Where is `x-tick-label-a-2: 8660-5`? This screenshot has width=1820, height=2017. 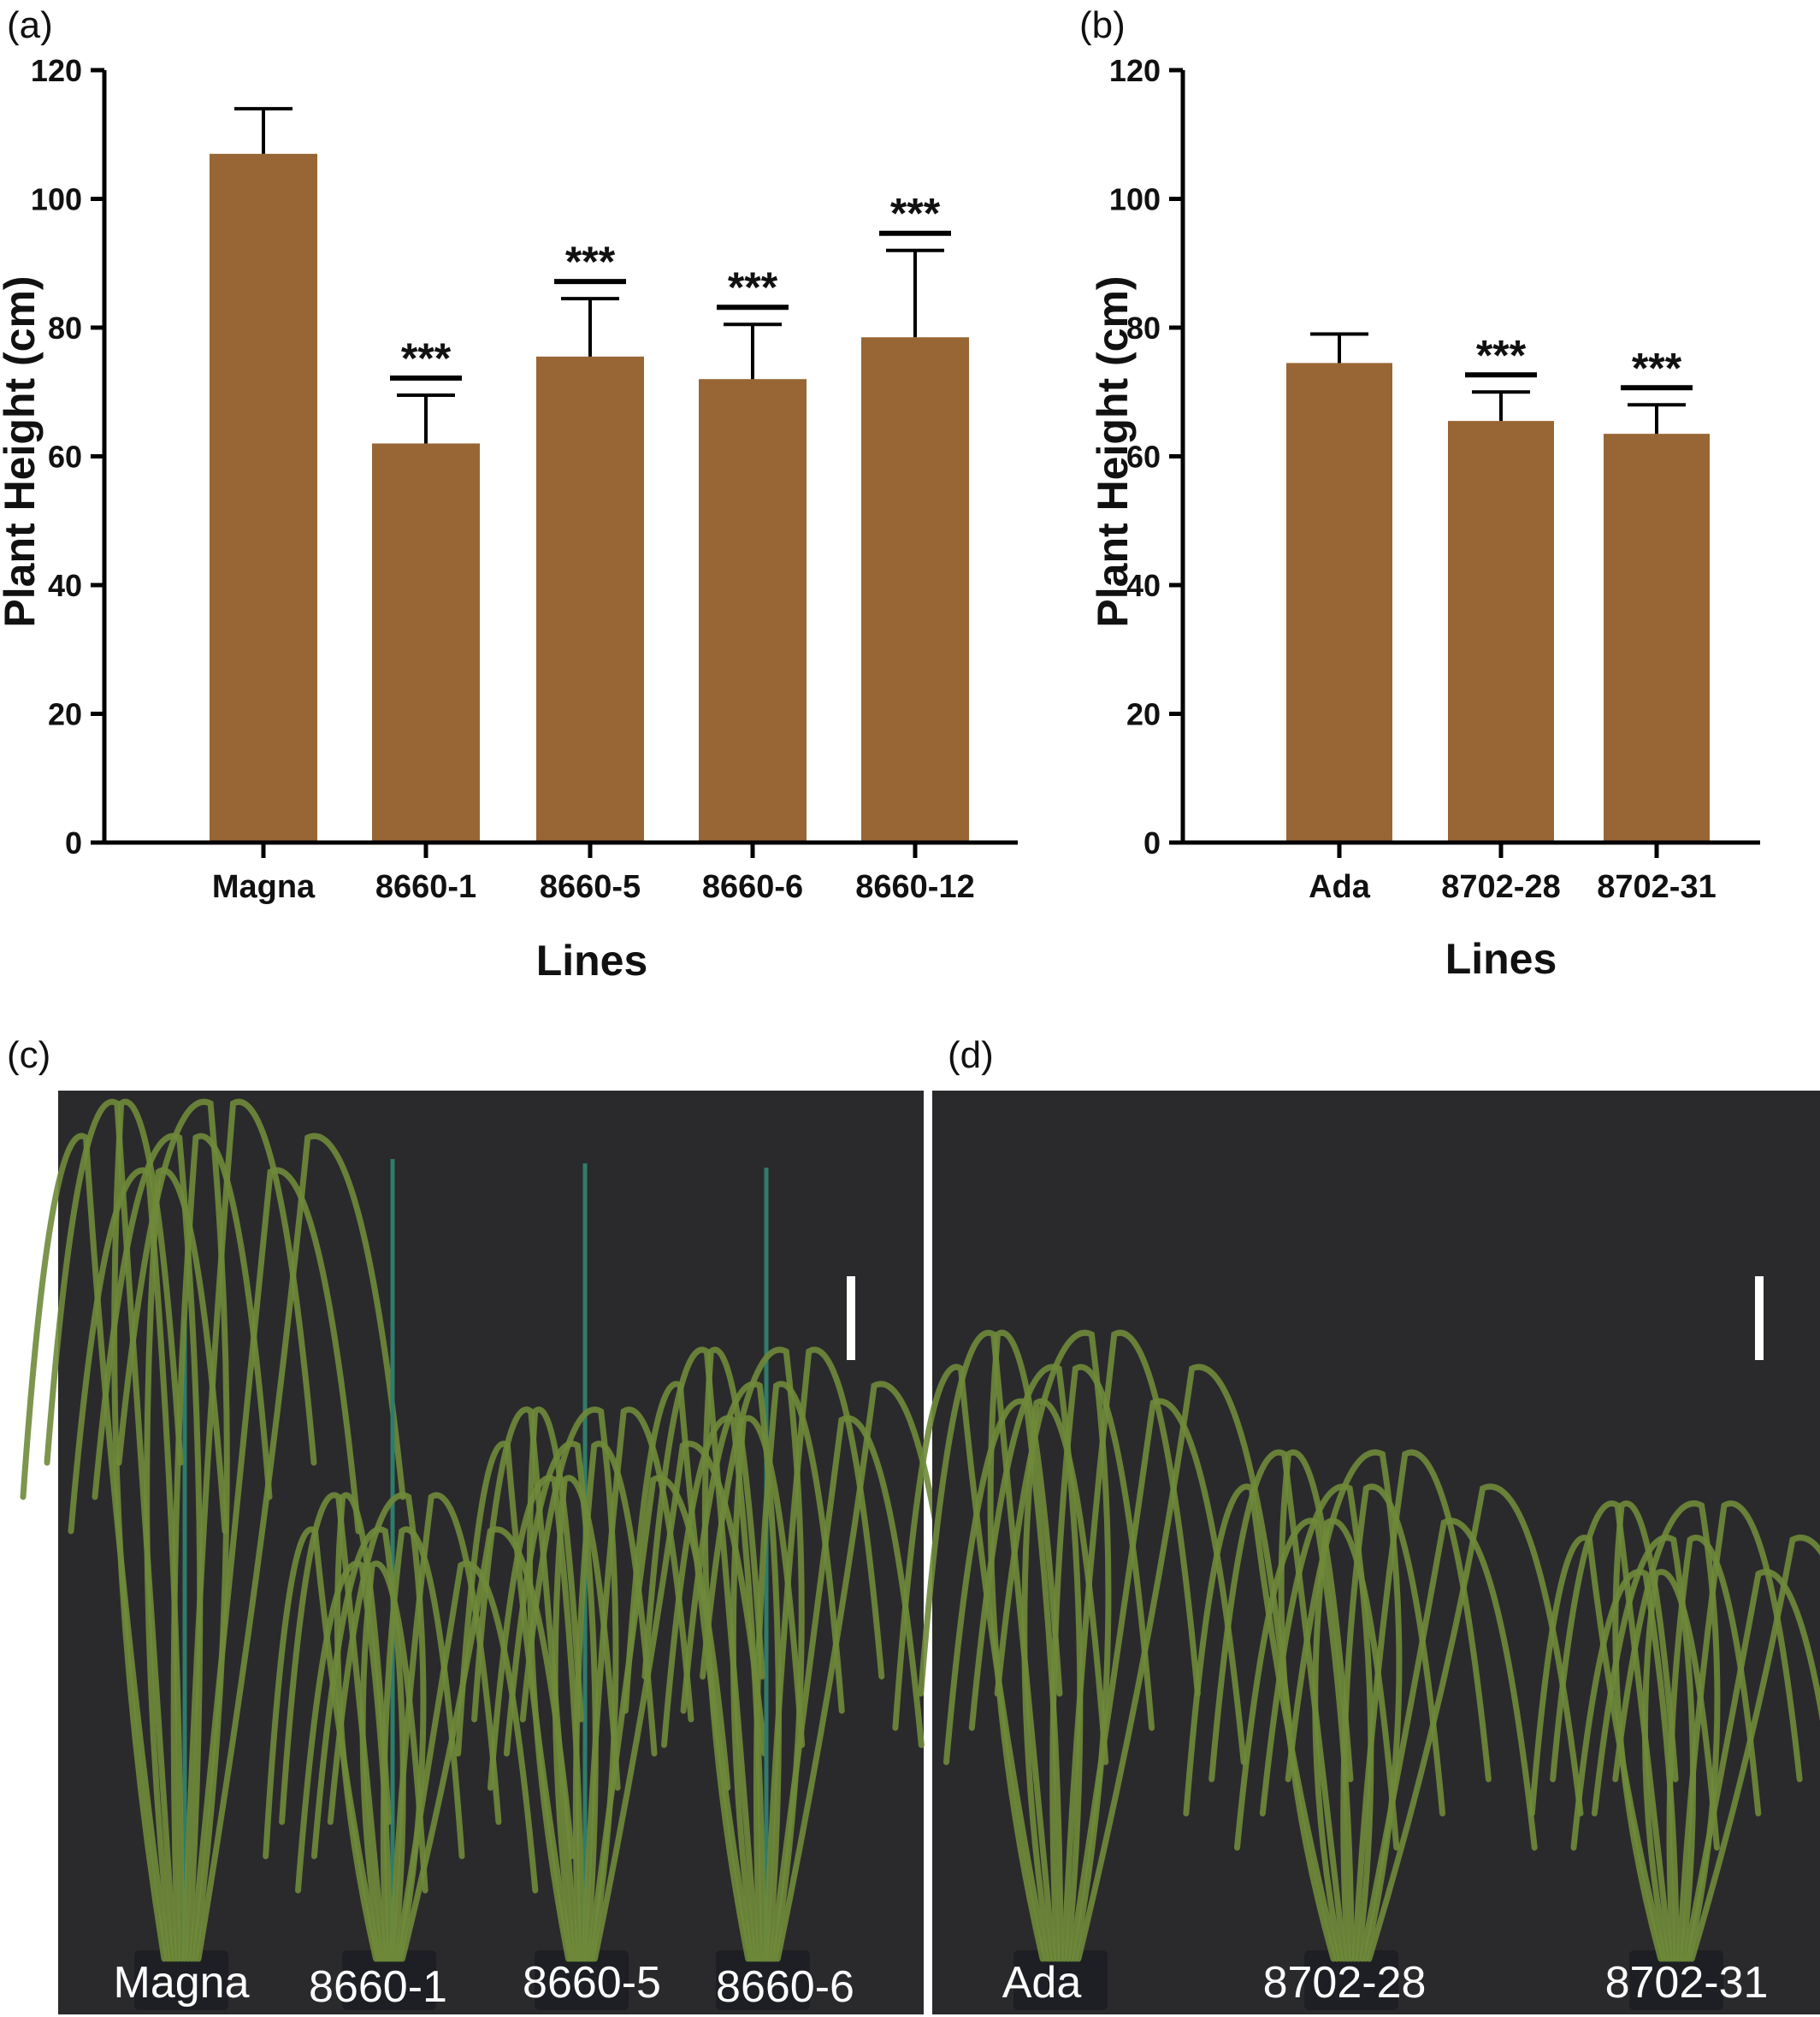
x-tick-label-a-2: 8660-5 is located at coordinates (590, 887).